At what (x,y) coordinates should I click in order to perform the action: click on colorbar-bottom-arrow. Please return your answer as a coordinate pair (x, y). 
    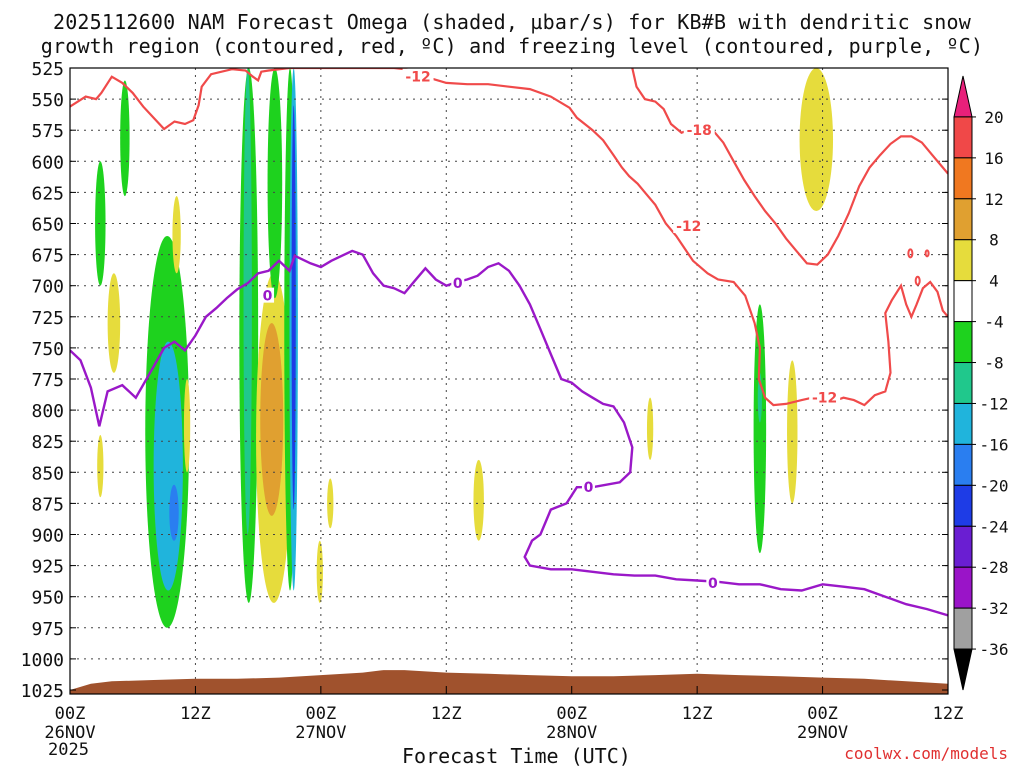
    Looking at the image, I should click on (963, 669).